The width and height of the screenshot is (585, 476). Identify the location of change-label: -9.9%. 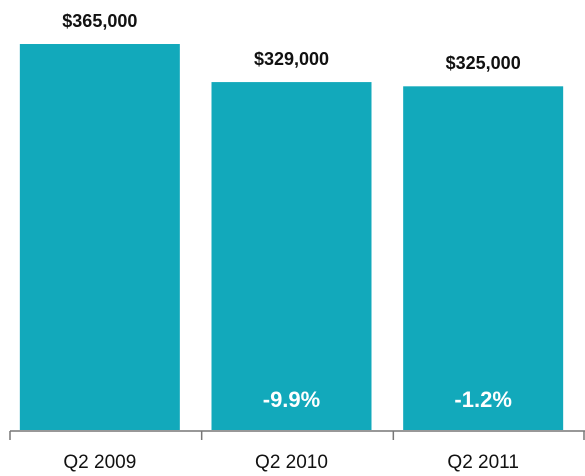
(291, 399).